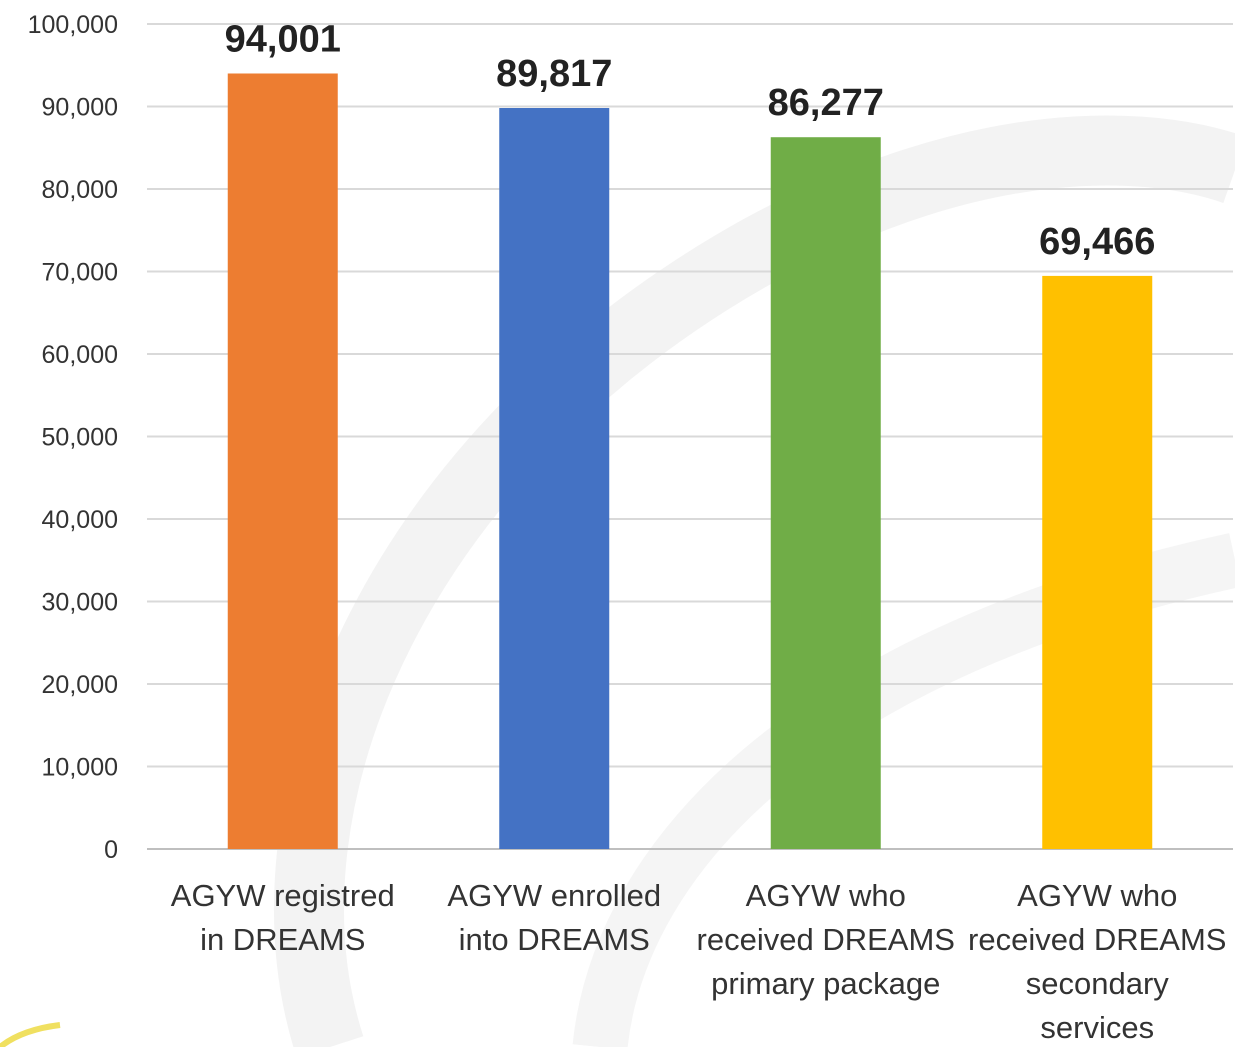  Describe the element at coordinates (80, 355) in the screenshot. I see `y-tick-label: 60,000` at that location.